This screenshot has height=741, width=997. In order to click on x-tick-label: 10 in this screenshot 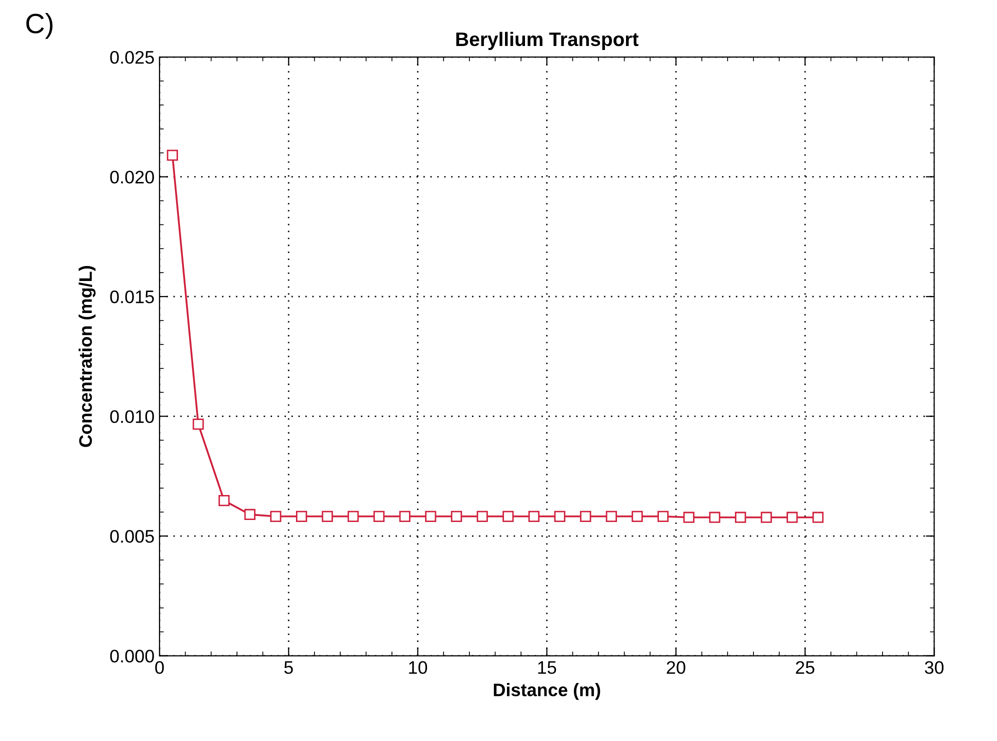, I will do `click(418, 667)`.